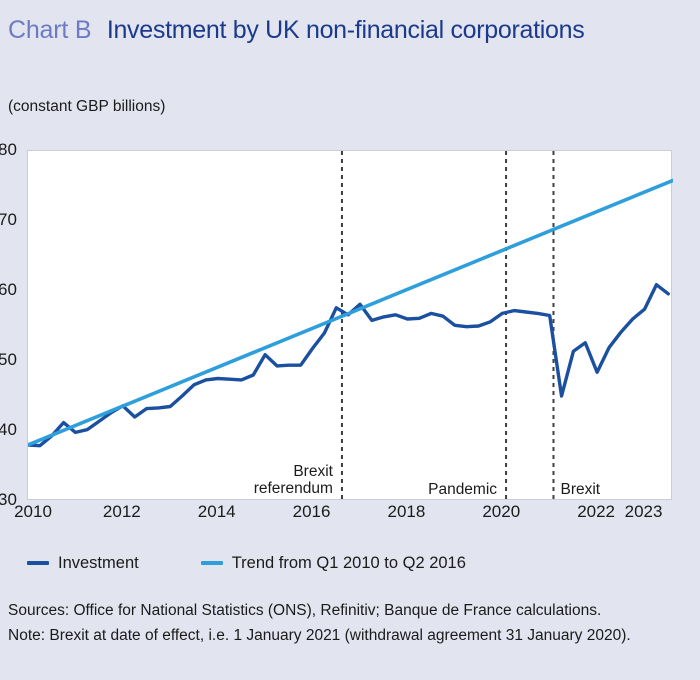 This screenshot has height=680, width=700. I want to click on x-axis-tick-label: 2023, so click(643, 511).